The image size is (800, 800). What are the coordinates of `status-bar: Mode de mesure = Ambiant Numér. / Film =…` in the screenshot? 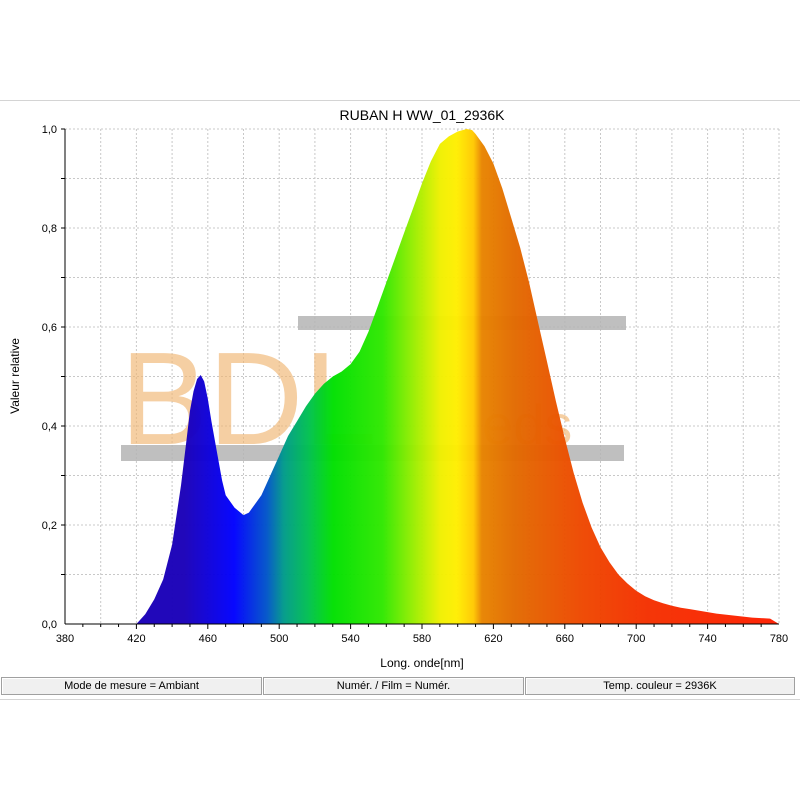 It's located at (400, 686).